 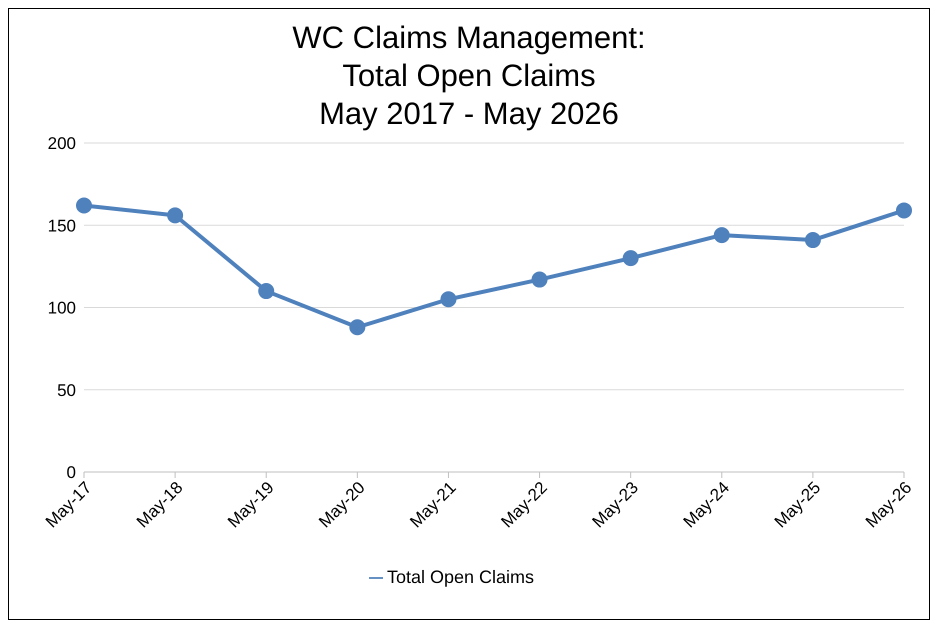 I want to click on y-tick-label: 50, so click(x=66, y=390).